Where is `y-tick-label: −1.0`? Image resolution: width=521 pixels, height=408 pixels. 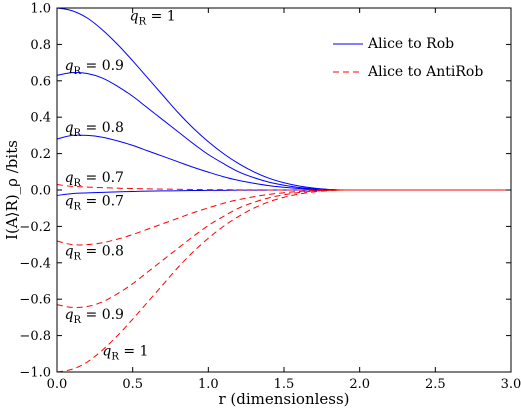
y-tick-label: −1.0 is located at coordinates (35, 373).